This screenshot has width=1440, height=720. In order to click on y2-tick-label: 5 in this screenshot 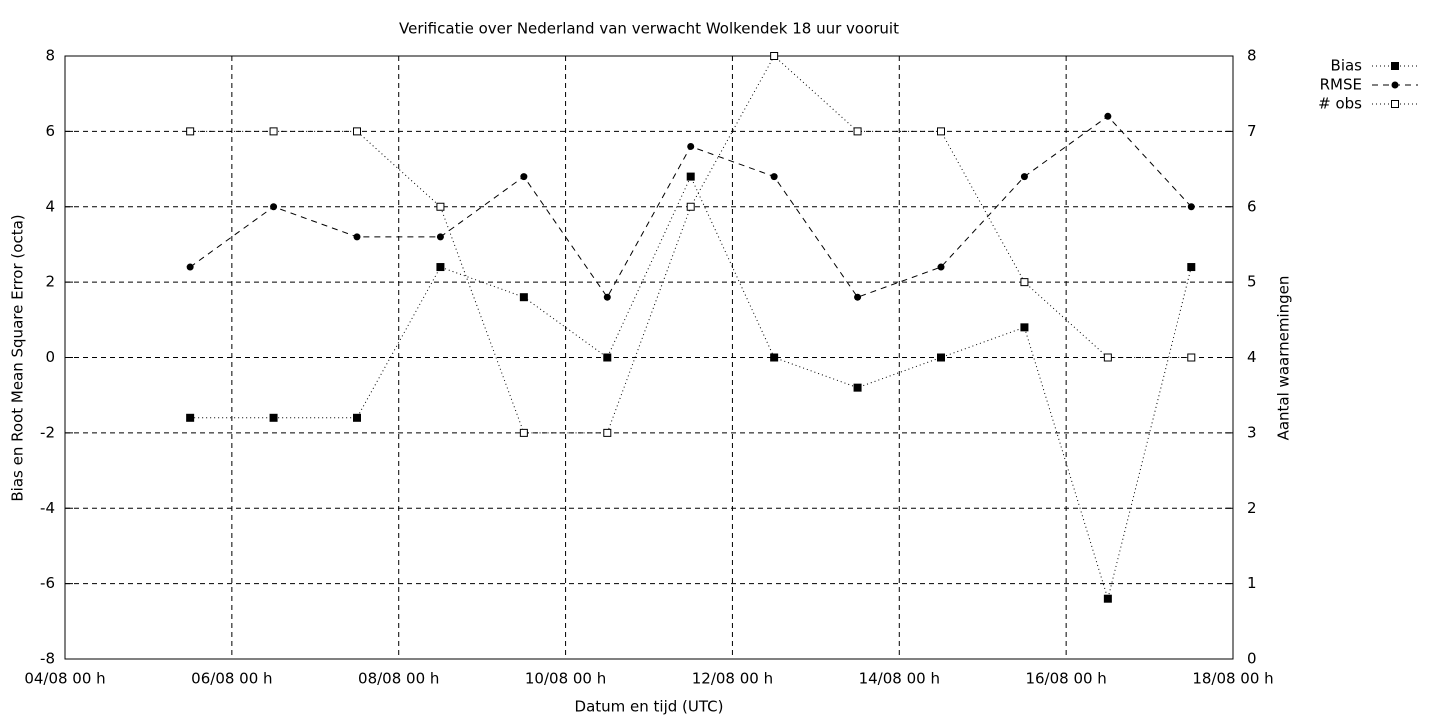, I will do `click(1252, 282)`.